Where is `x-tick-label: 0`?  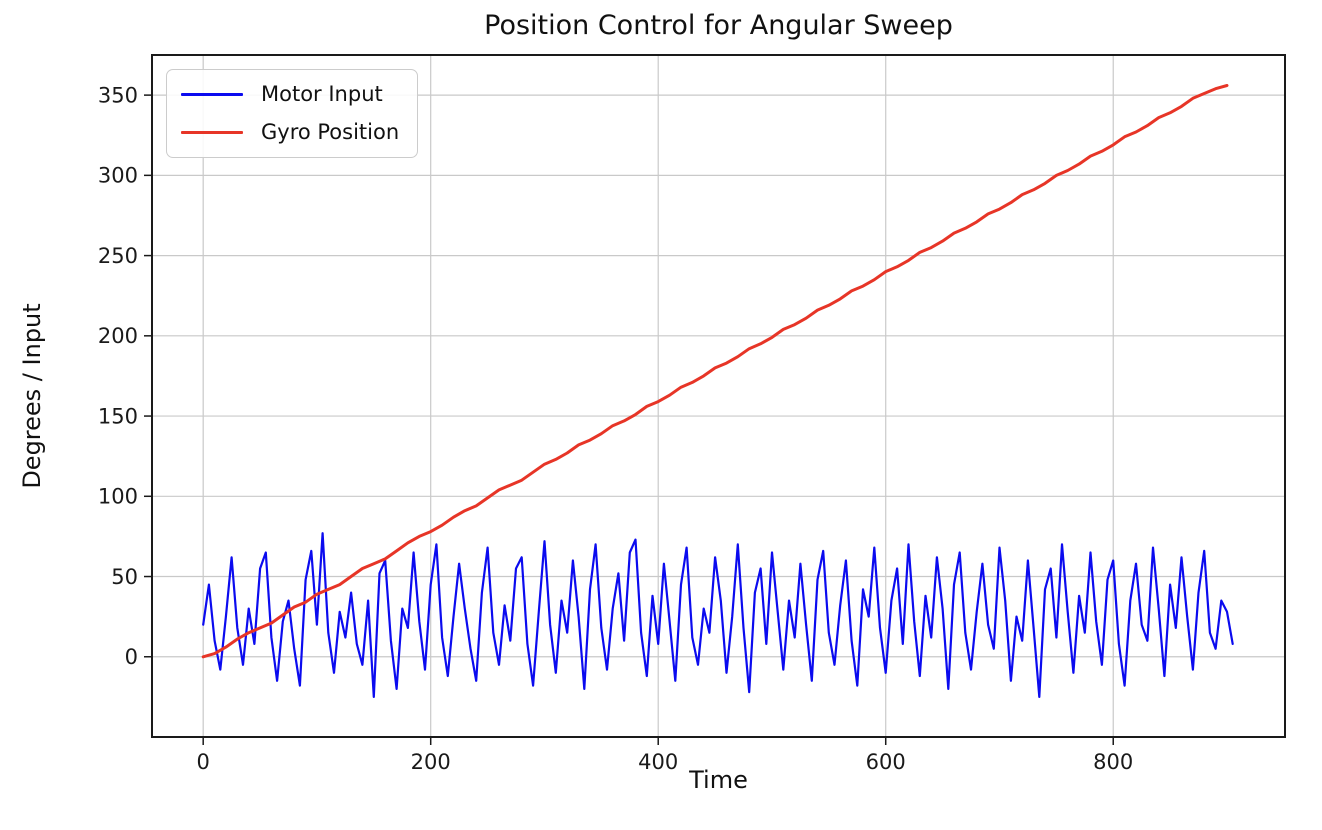
x-tick-label: 0 is located at coordinates (203, 762).